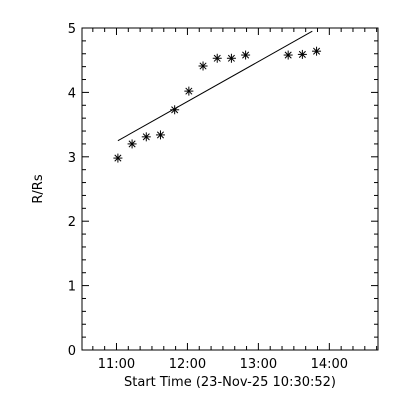 This screenshot has height=400, width=400. What do you see at coordinates (329, 364) in the screenshot?
I see `x-tick-label: 14:00` at bounding box center [329, 364].